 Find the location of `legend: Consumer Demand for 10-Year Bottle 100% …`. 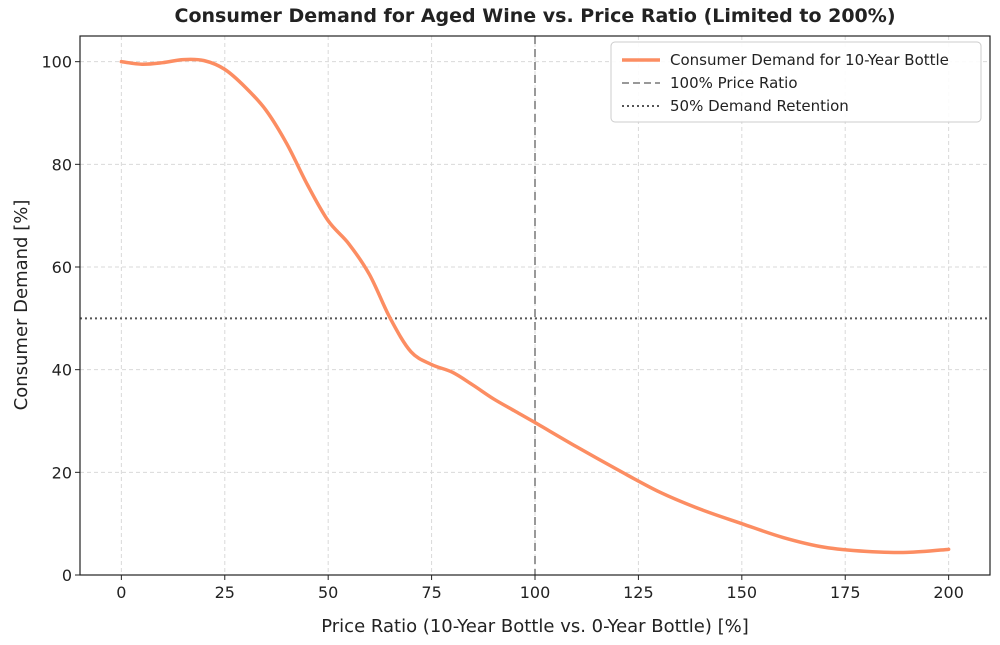

legend: Consumer Demand for 10-Year Bottle 100% … is located at coordinates (796, 82).